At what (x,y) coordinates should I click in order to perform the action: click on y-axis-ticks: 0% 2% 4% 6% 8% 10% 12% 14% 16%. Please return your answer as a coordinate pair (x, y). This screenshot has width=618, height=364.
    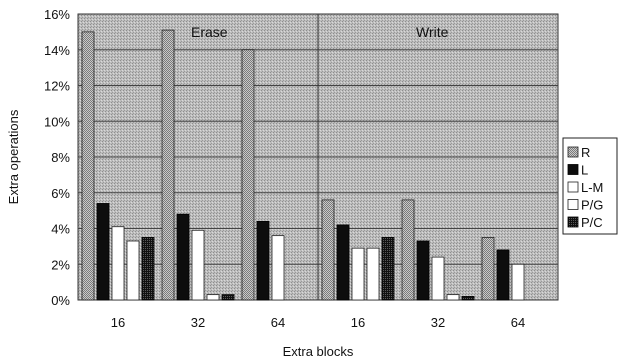
    Looking at the image, I should click on (57, 157).